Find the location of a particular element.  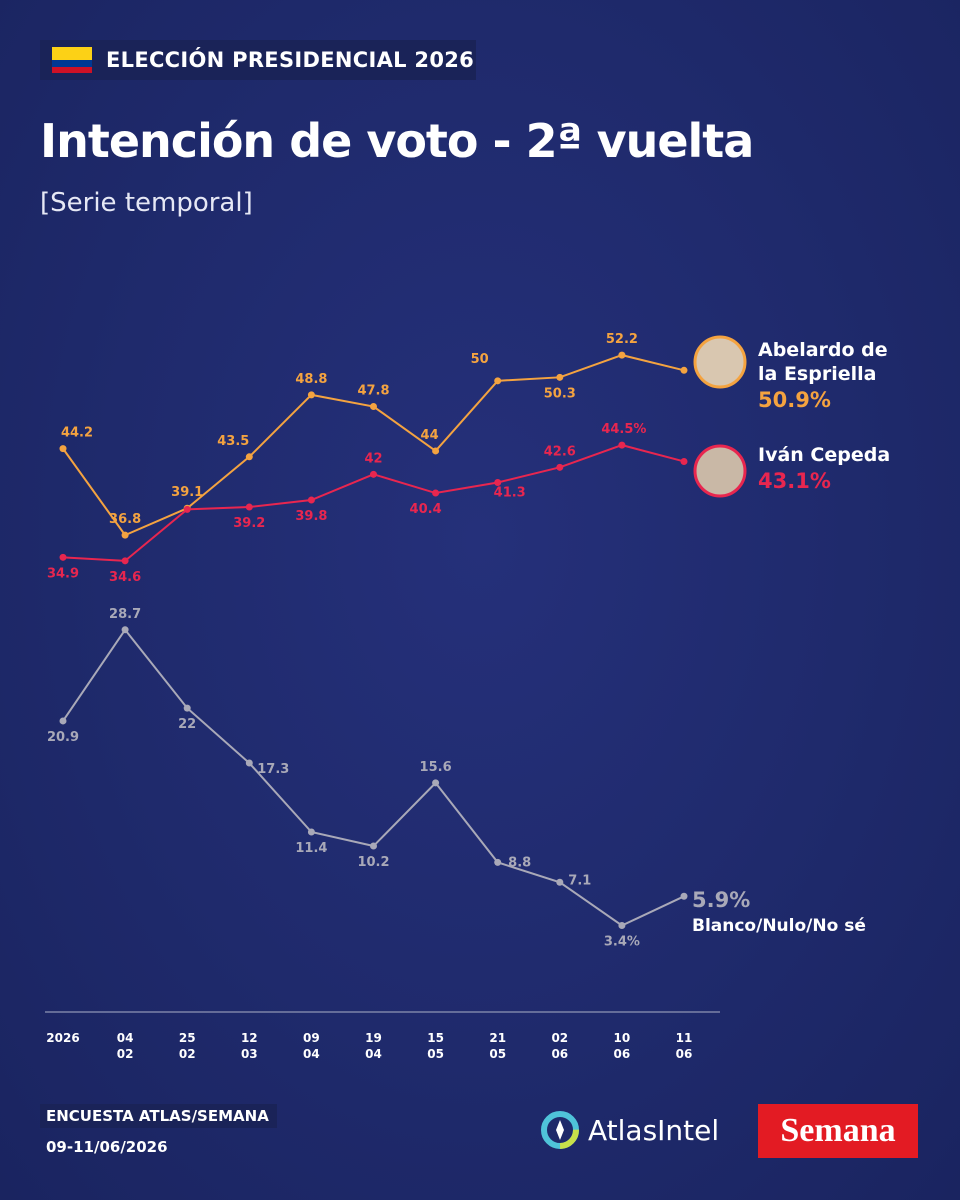

value-label: 17.3 is located at coordinates (273, 769).